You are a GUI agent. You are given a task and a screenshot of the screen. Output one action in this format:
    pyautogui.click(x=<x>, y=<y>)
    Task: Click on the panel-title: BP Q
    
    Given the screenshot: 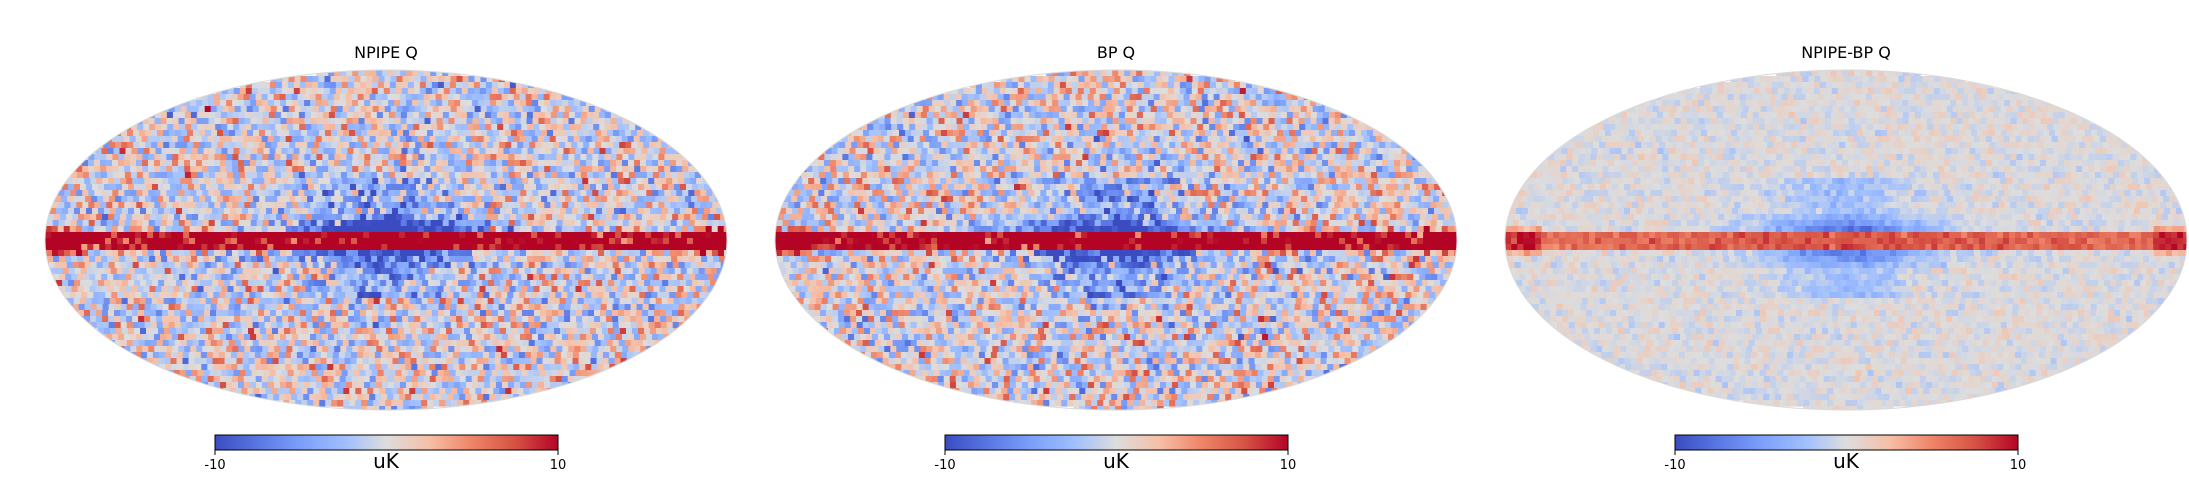 What is the action you would take?
    pyautogui.click(x=1116, y=52)
    